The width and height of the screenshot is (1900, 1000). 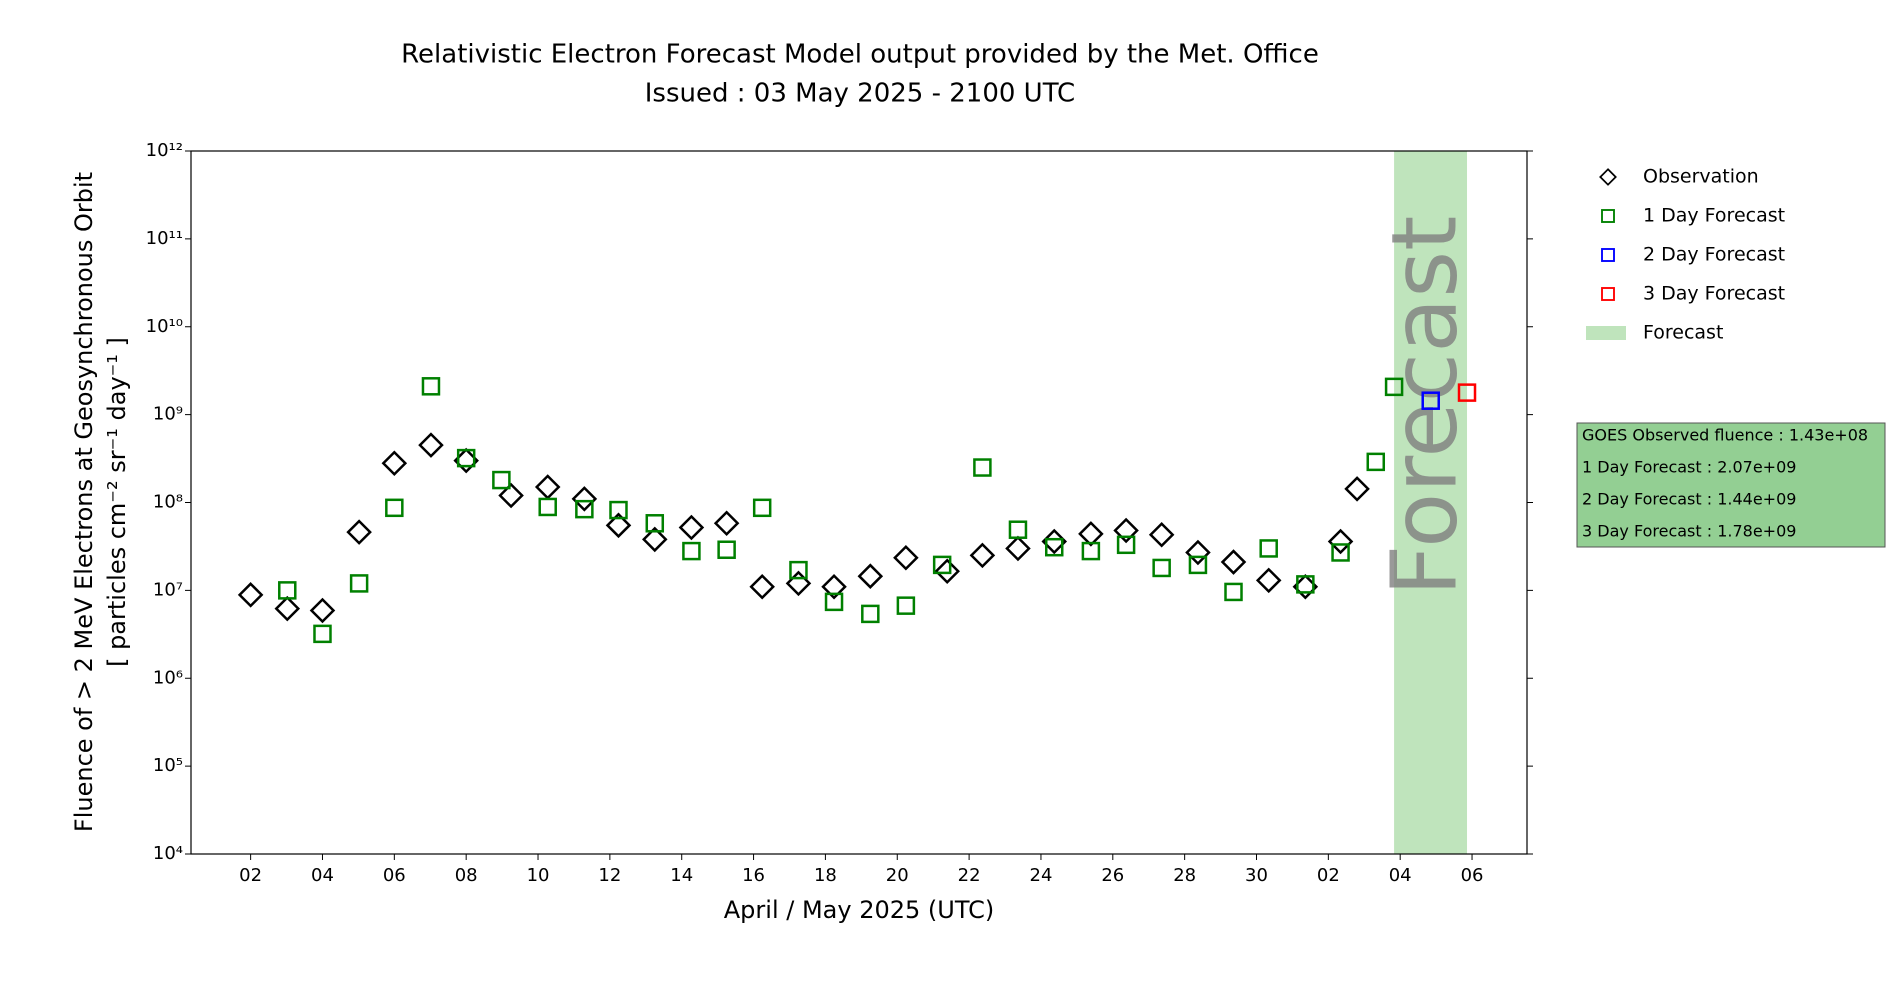 What do you see at coordinates (681, 875) in the screenshot?
I see `x-tick-label: 14` at bounding box center [681, 875].